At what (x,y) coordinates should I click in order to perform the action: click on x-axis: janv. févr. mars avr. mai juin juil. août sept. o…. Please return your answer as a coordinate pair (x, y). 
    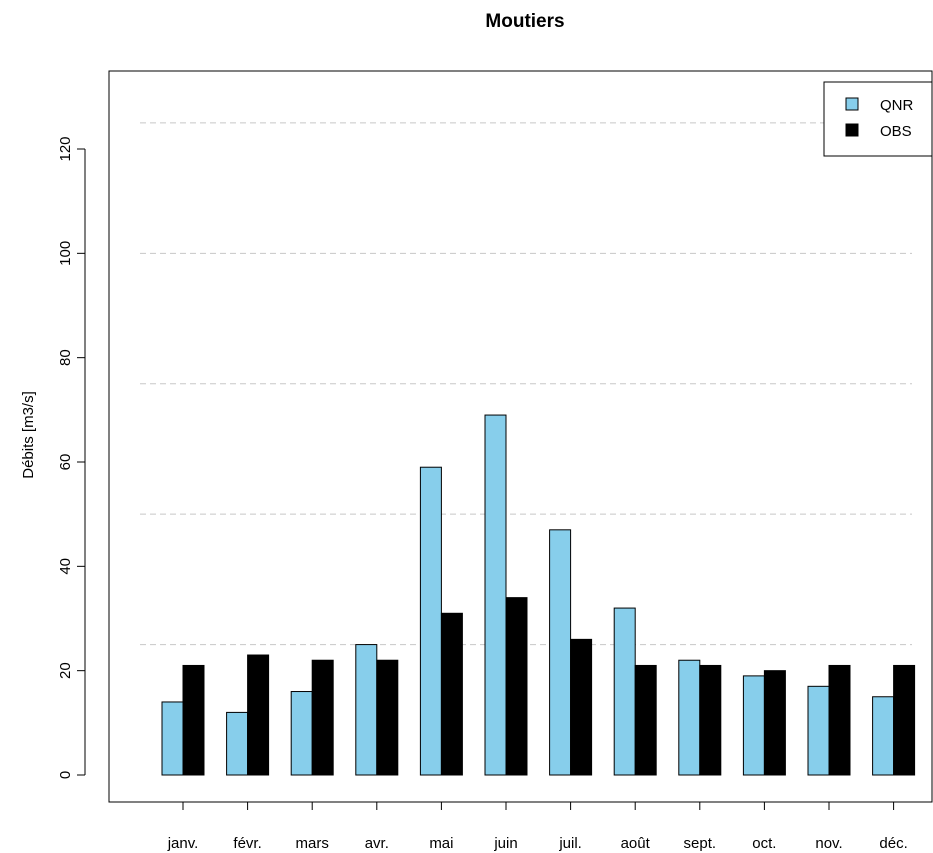
    Looking at the image, I should click on (537, 827).